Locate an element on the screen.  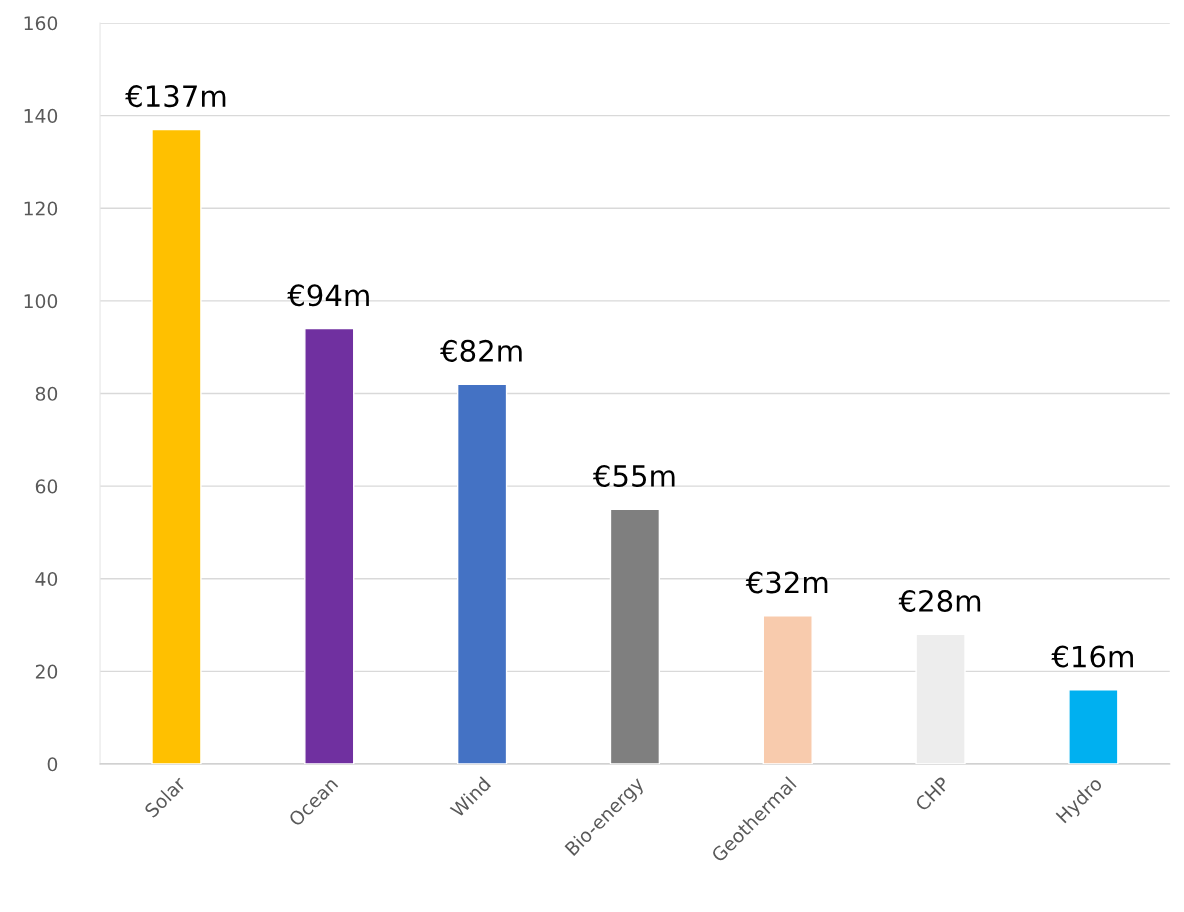
y-tick-label: 100 is located at coordinates (41, 301).